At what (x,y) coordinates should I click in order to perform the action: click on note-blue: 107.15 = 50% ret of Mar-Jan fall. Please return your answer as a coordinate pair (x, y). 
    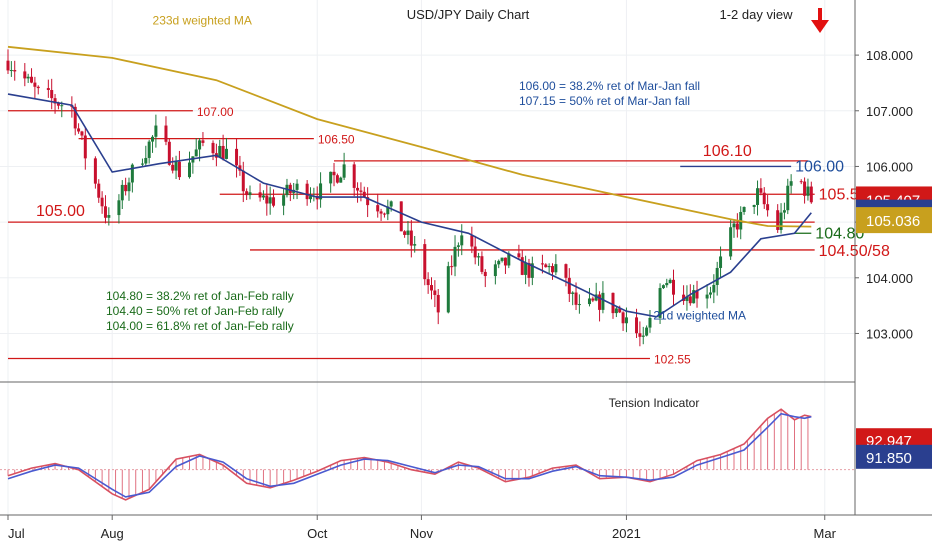
    Looking at the image, I should click on (604, 101).